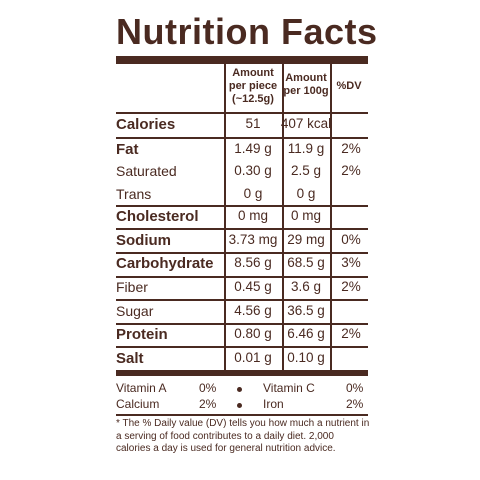  What do you see at coordinates (306, 357) in the screenshot?
I see `per-100g-value: 0.10 g` at bounding box center [306, 357].